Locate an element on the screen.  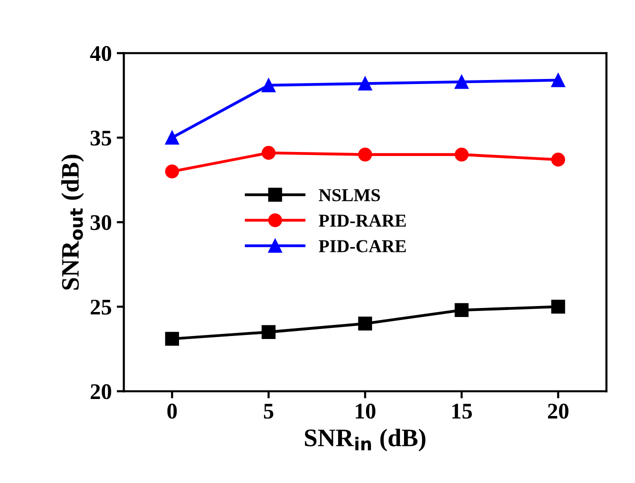
y-tick-label: 40 is located at coordinates (101, 54).